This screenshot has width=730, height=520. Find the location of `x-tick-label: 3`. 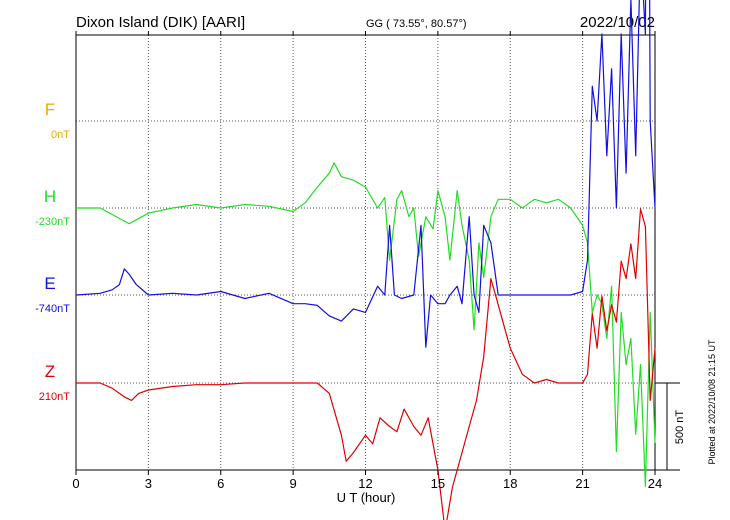

x-tick-label: 3 is located at coordinates (148, 483).